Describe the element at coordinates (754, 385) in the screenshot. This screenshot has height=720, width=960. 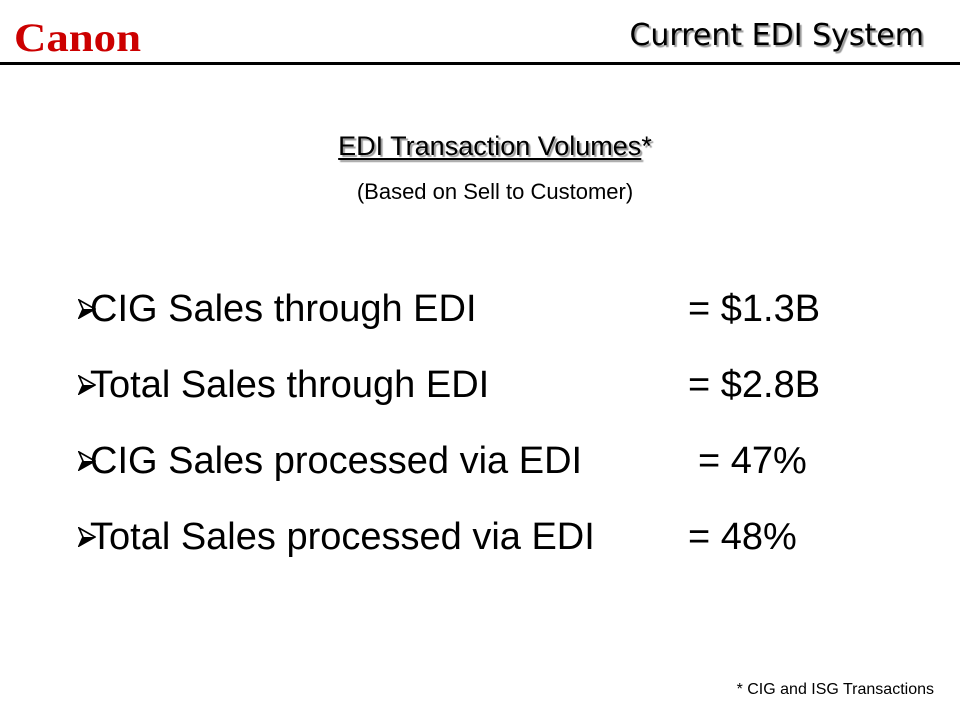
I see `bullet-value: = $2.8B` at that location.